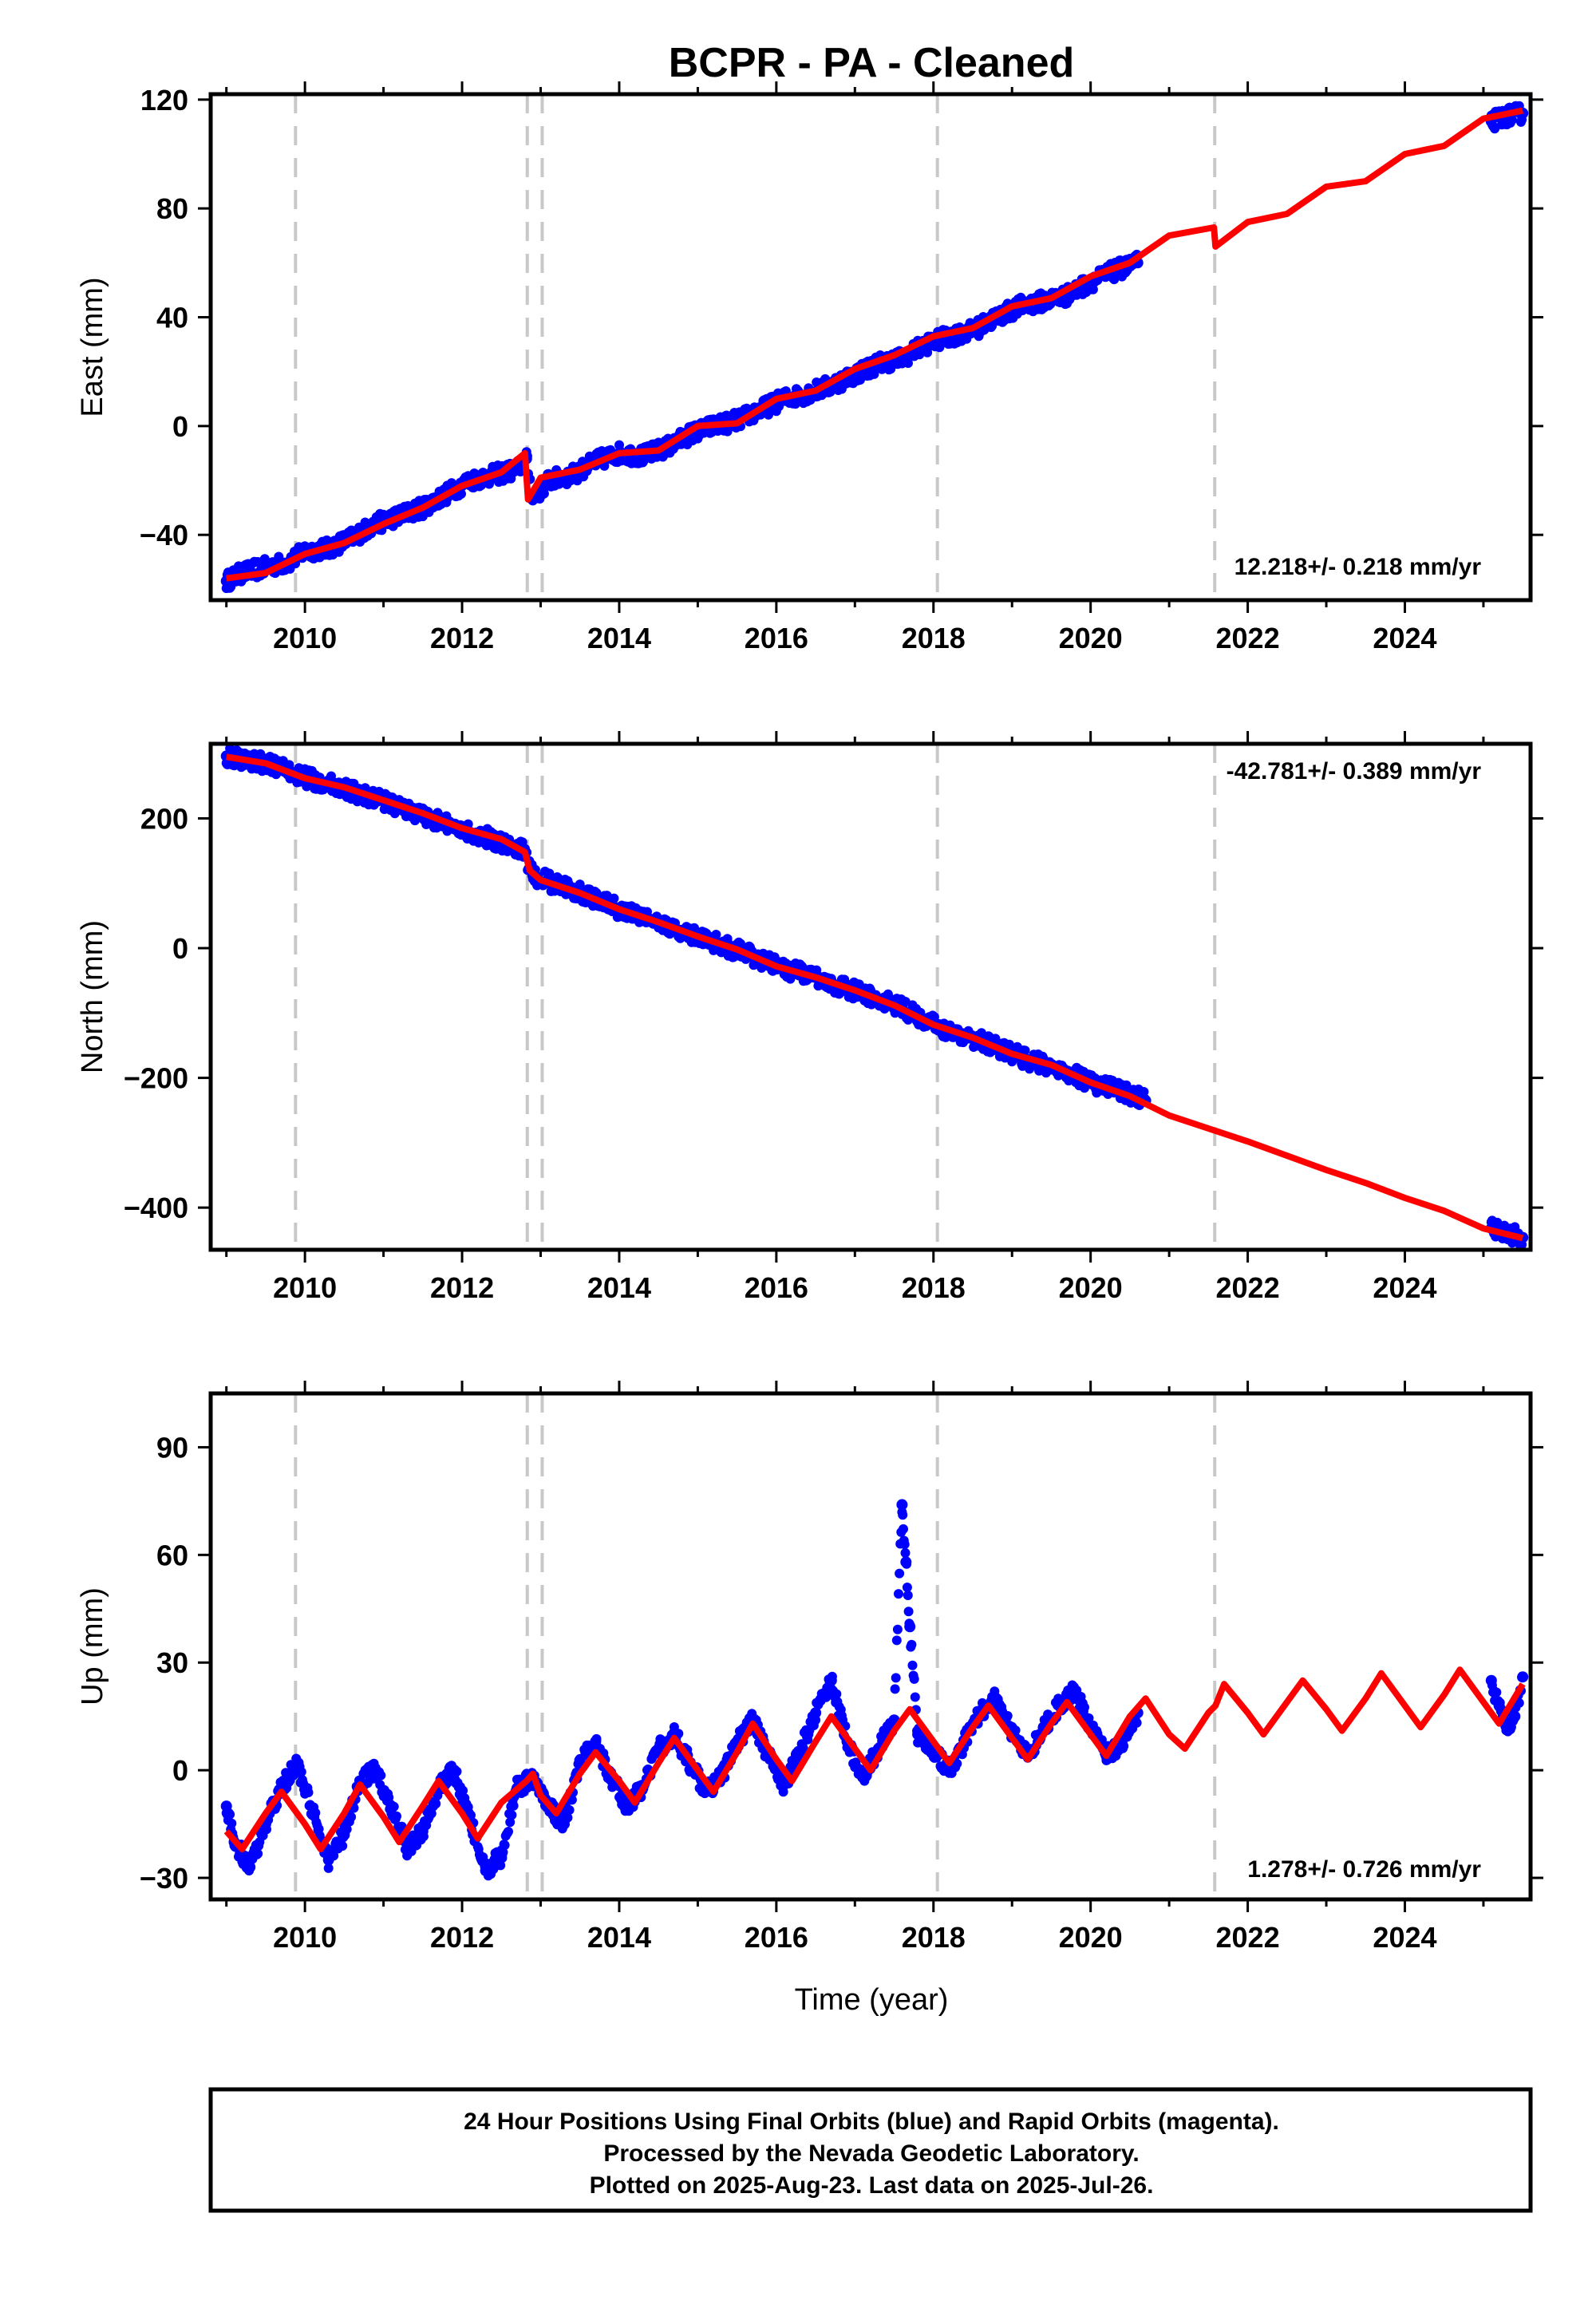 This screenshot has height=2316, width=1596. I want to click on y-tick-label: 0, so click(180, 1771).